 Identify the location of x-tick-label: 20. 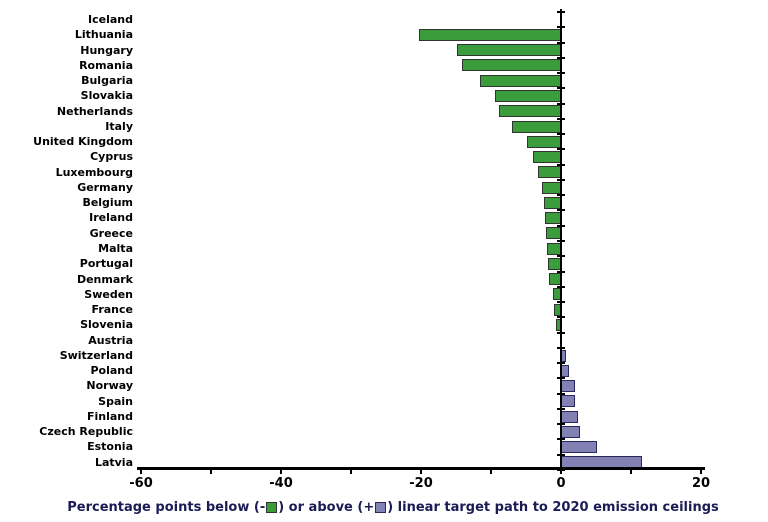
(701, 483).